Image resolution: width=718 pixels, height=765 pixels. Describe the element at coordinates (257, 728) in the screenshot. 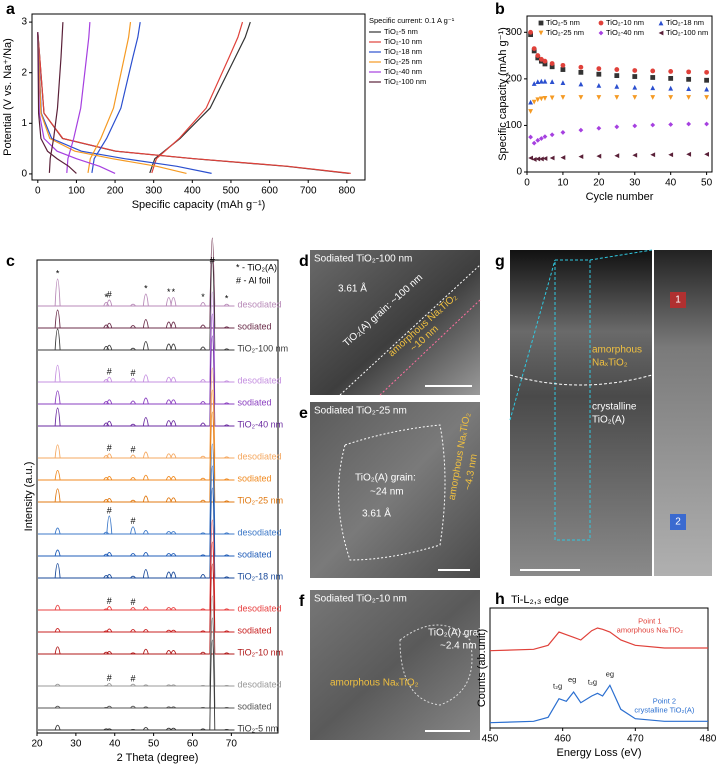

I see `trace-label: TiO₂-5 nm` at that location.